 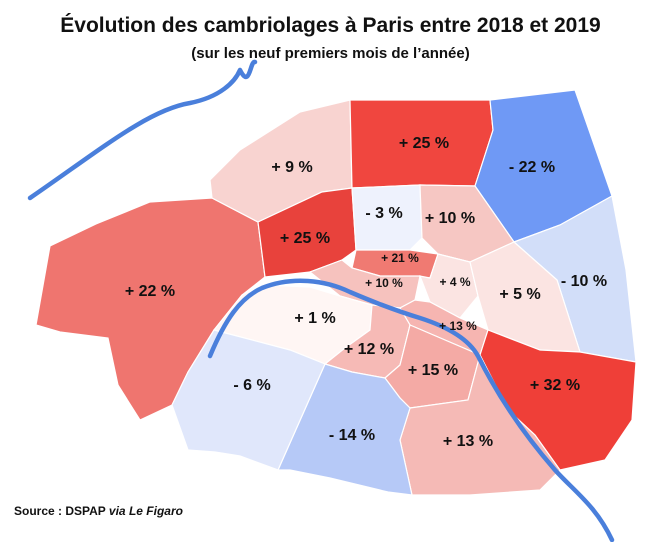 I want to click on arrondissement-11-label: + 5 %, so click(x=519, y=294).